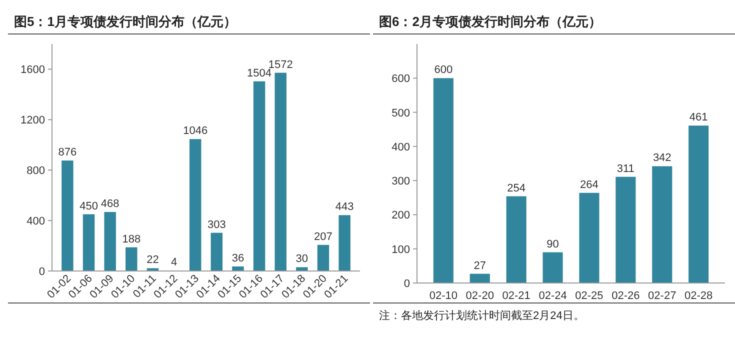  I want to click on data-label: 90, so click(552, 244).